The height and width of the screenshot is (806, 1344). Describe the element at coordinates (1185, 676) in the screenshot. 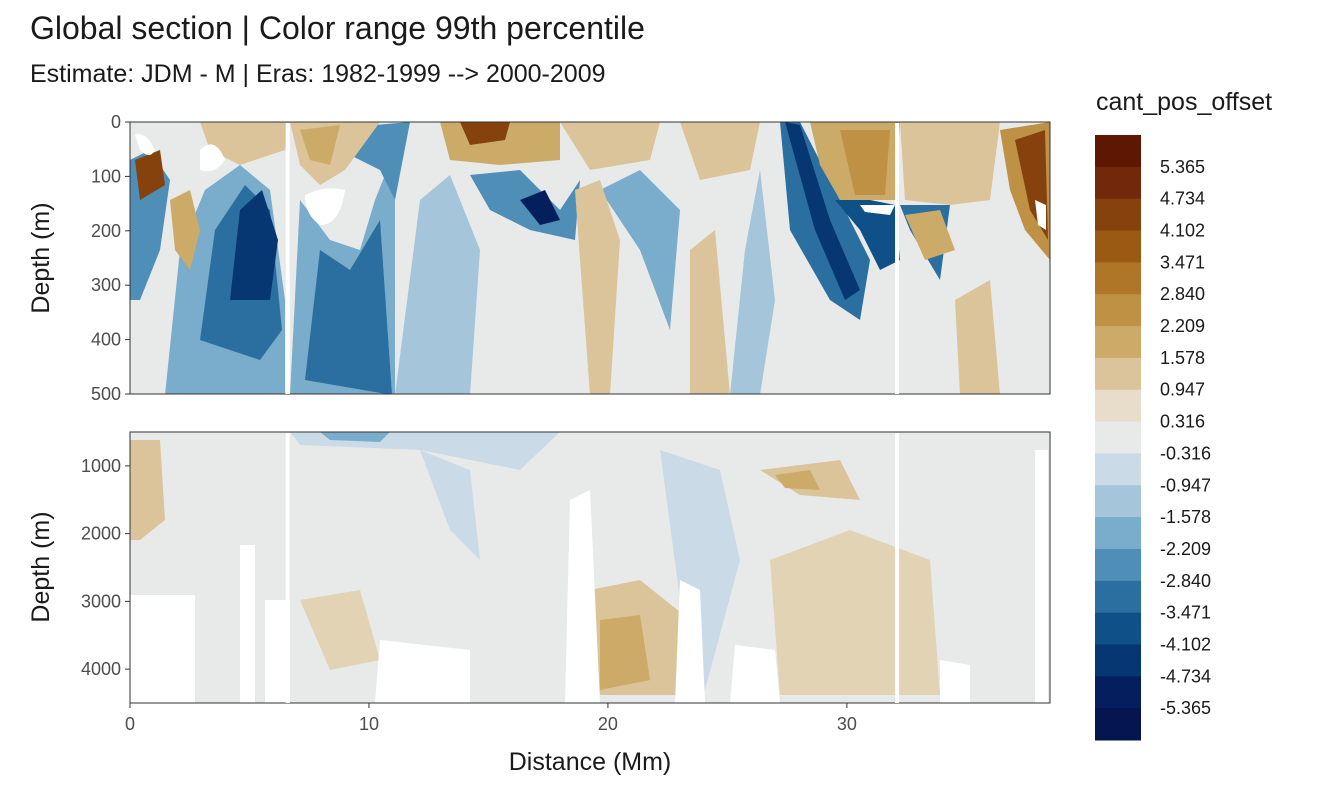

I see `legend-label: -4.734` at that location.